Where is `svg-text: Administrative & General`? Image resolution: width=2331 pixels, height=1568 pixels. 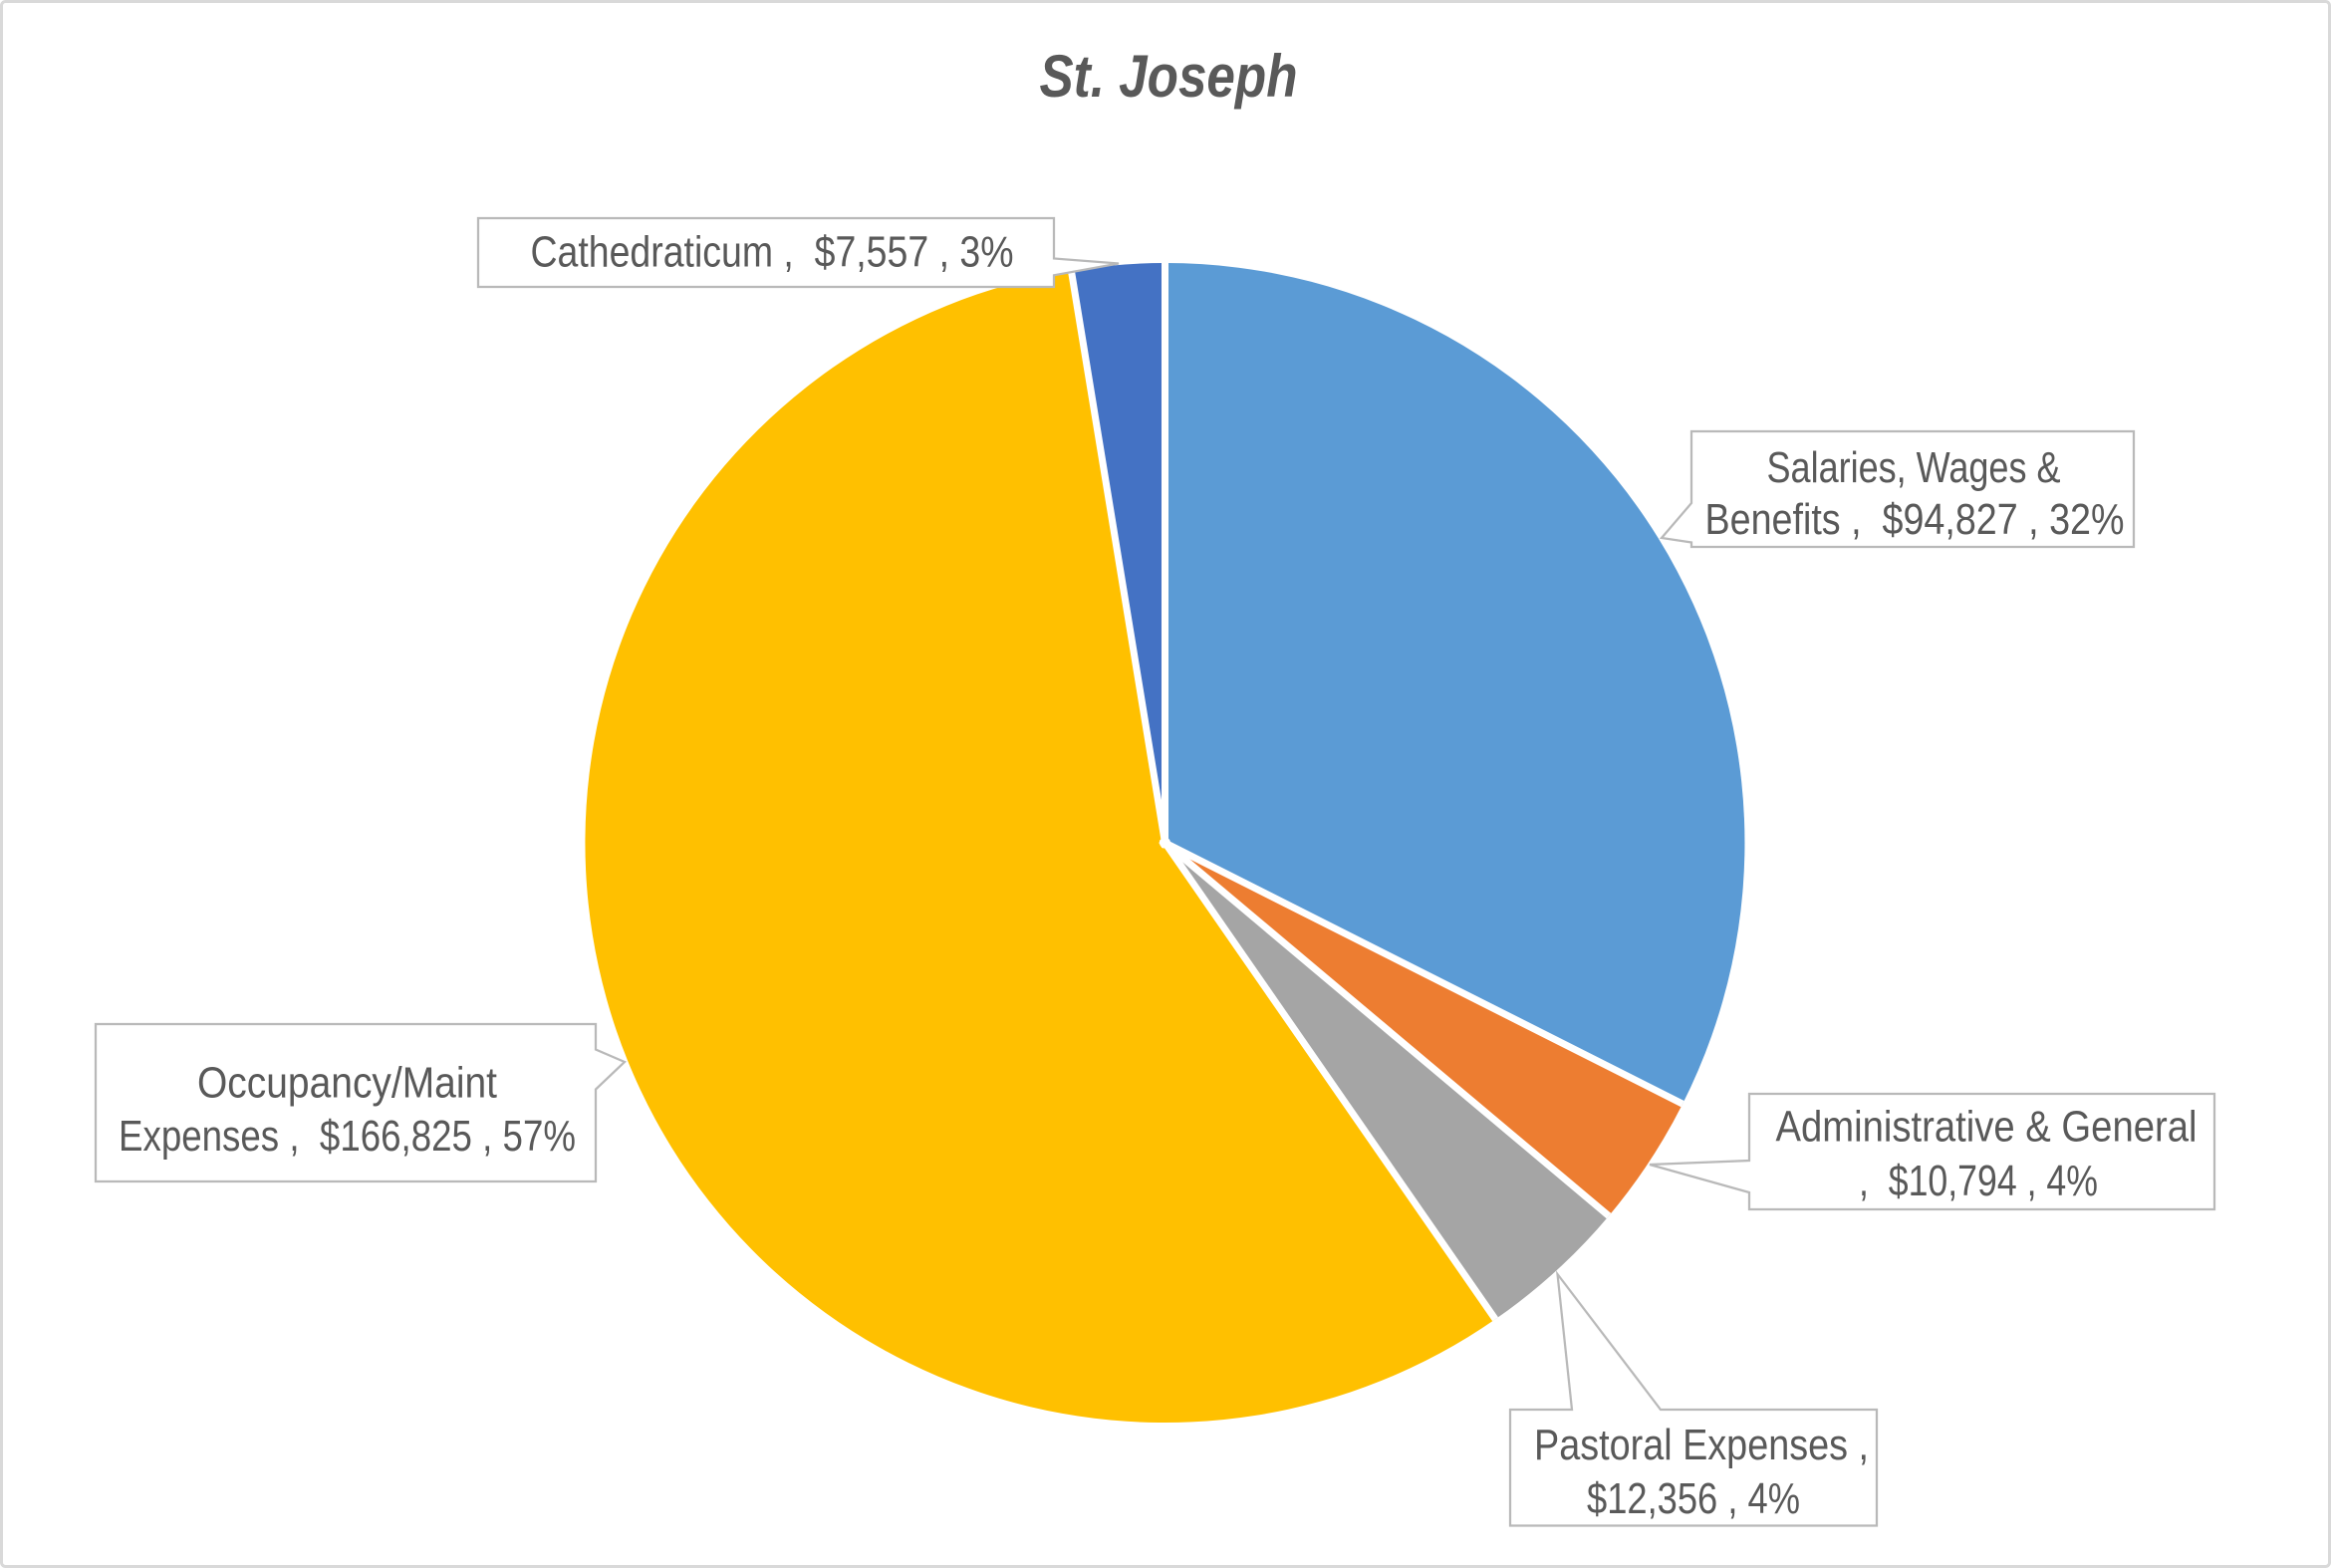
svg-text: Administrative & General is located at coordinates (1987, 1127).